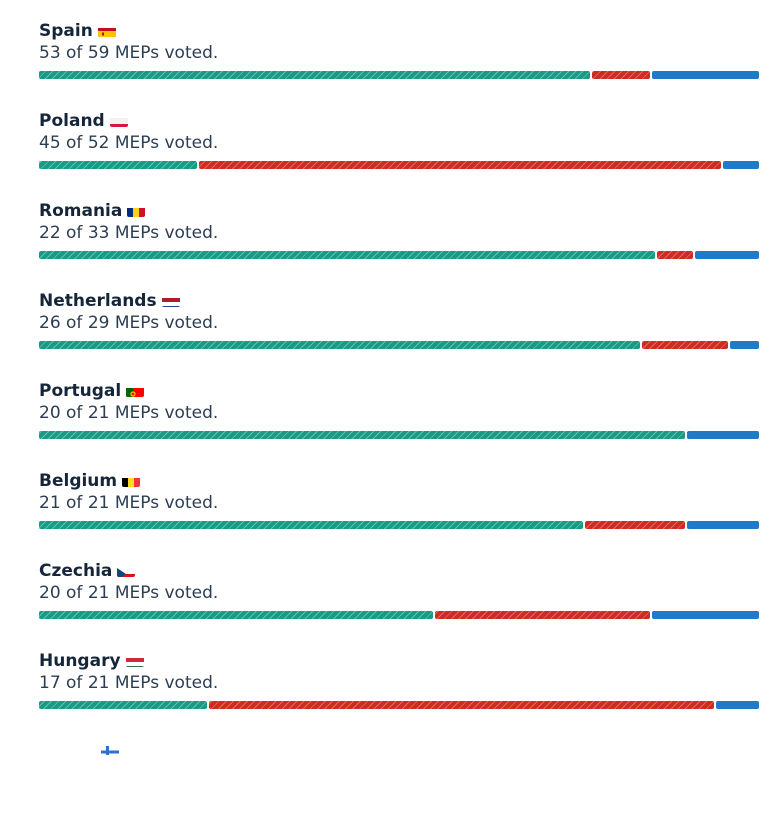  I want to click on voted-count-text: 22 of 33 MEPs voted., so click(129, 233).